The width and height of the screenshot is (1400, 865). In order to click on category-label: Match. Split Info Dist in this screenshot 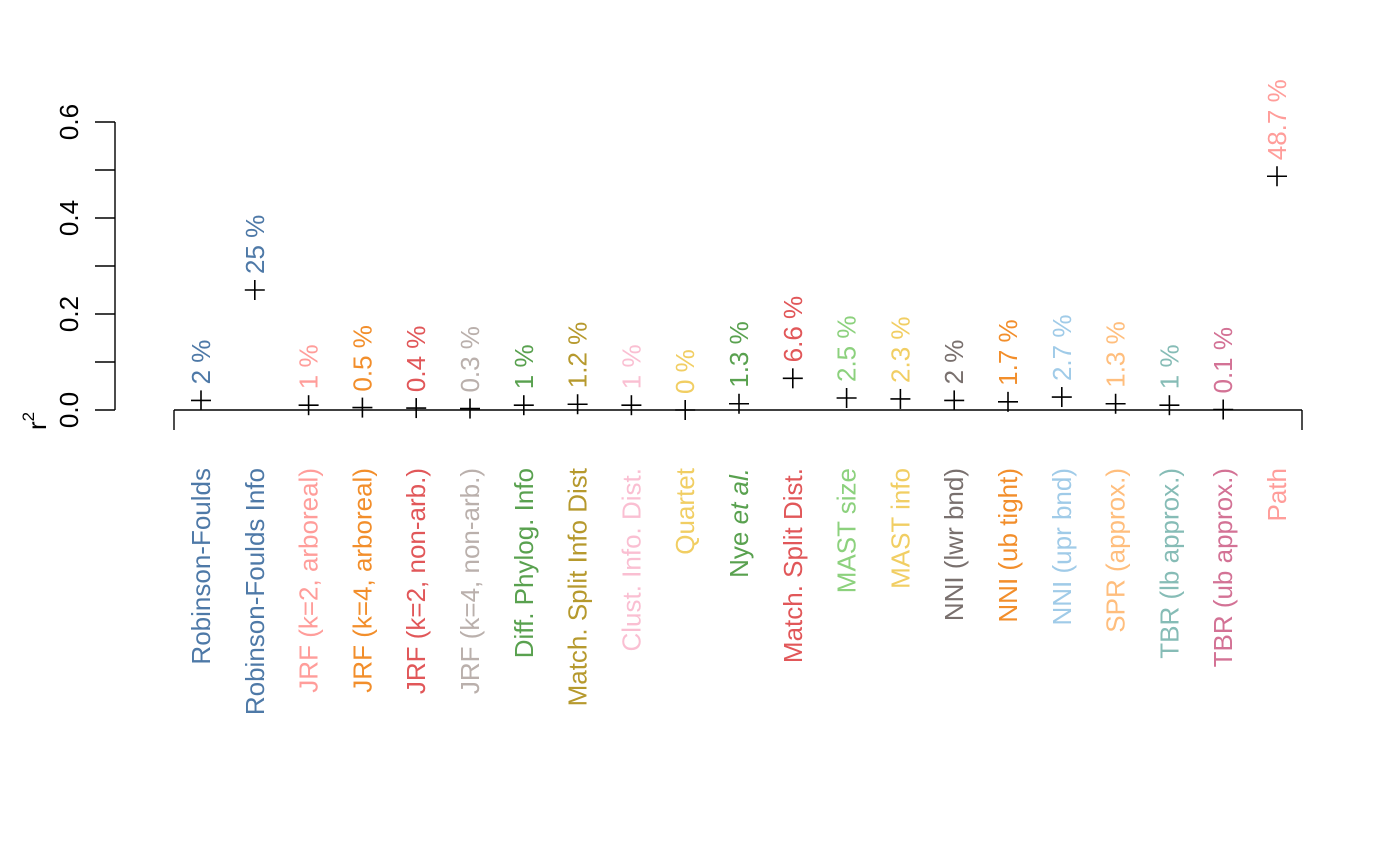, I will do `click(578, 586)`.